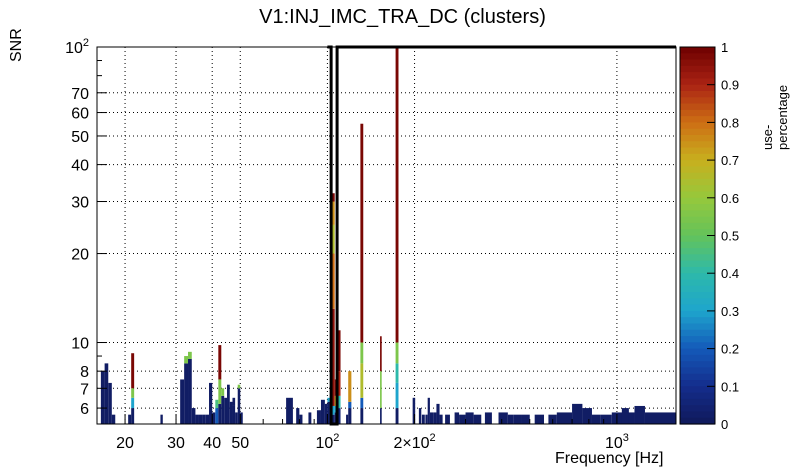 Image resolution: width=805 pixels, height=472 pixels. I want to click on y-axis-label: SNR, so click(16, 45).